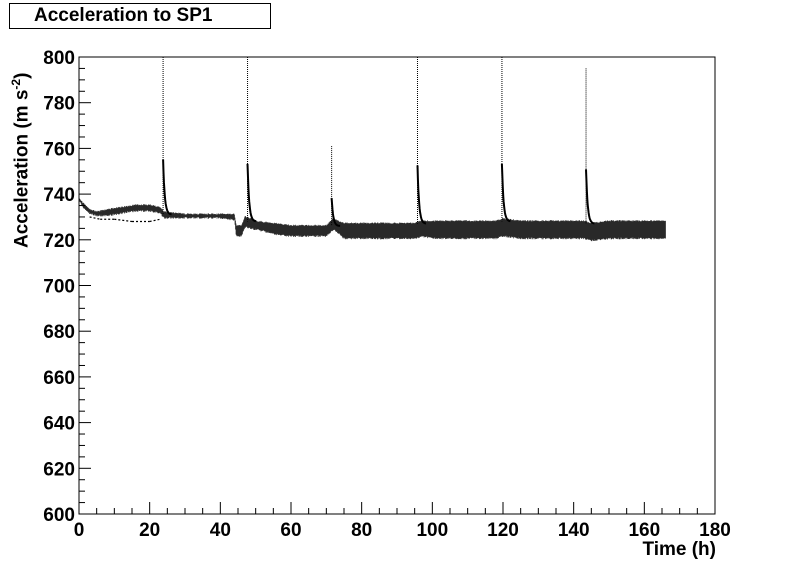 Image resolution: width=796 pixels, height=572 pixels. Describe the element at coordinates (715, 530) in the screenshot. I see `x-tick-label: 180` at that location.